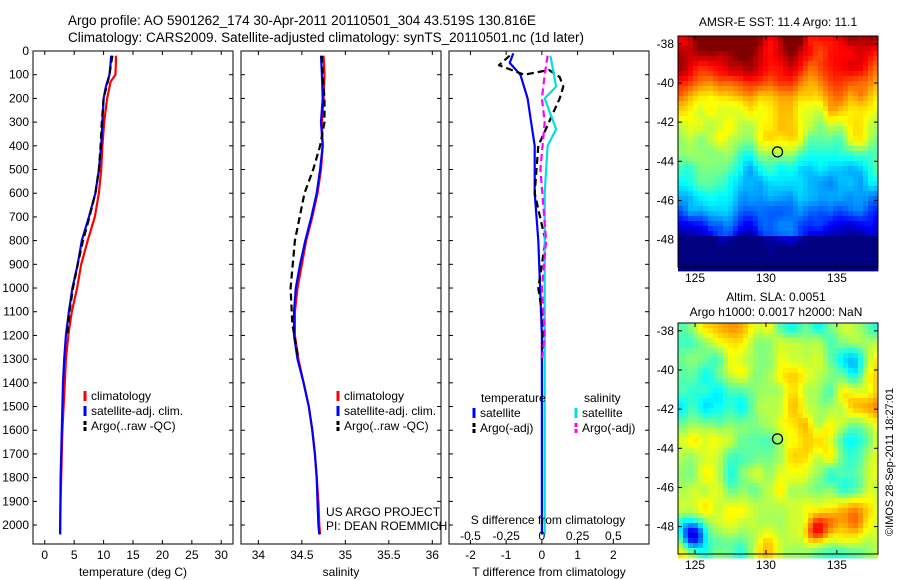 This screenshot has height=580, width=900. Describe the element at coordinates (19, 217) in the screenshot. I see `y-tick-label: 700` at that location.